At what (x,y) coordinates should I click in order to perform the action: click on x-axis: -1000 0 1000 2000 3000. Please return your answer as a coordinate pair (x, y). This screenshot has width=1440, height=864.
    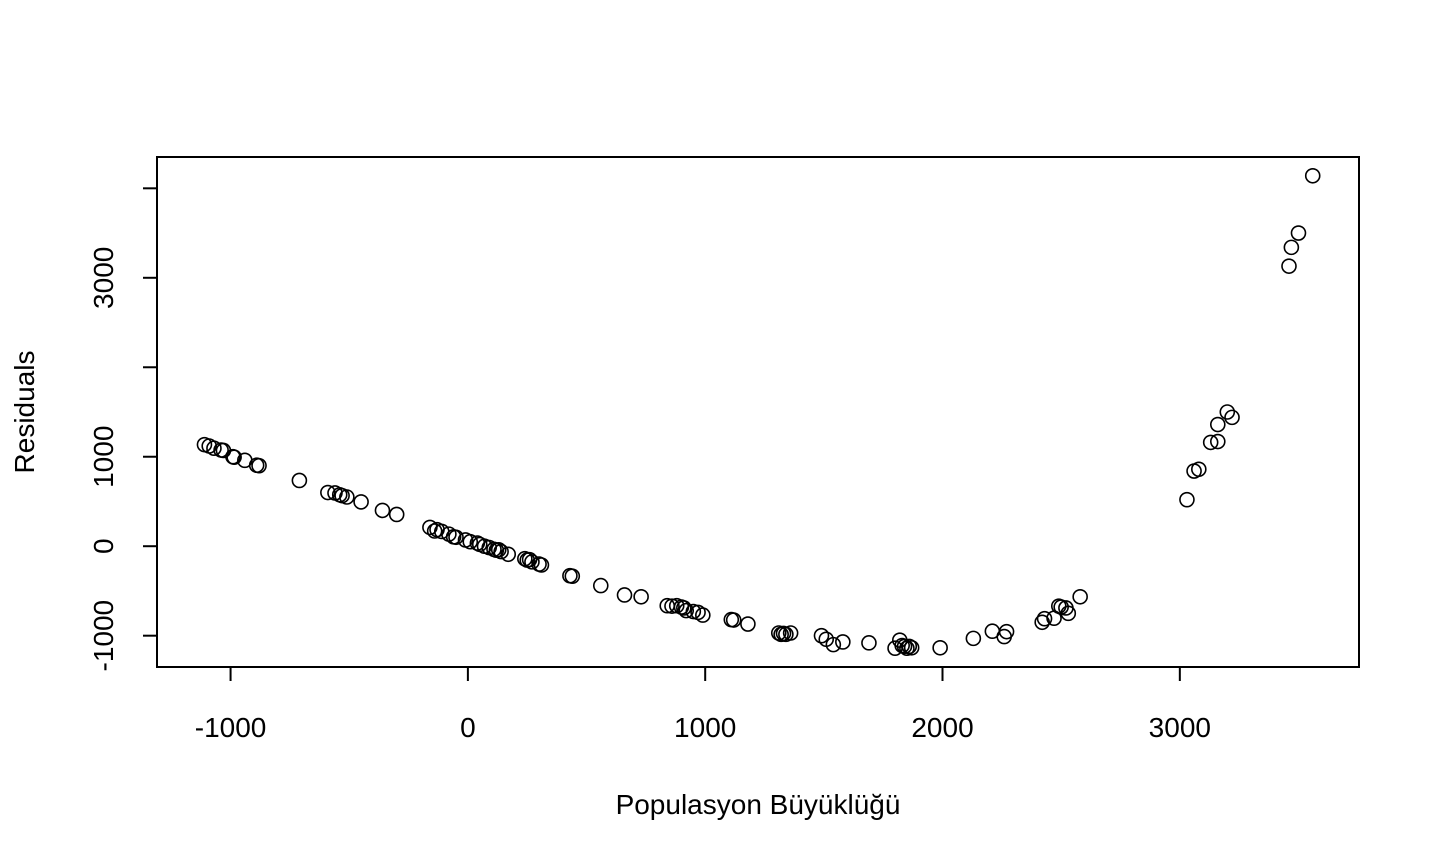
    Looking at the image, I should click on (703, 704).